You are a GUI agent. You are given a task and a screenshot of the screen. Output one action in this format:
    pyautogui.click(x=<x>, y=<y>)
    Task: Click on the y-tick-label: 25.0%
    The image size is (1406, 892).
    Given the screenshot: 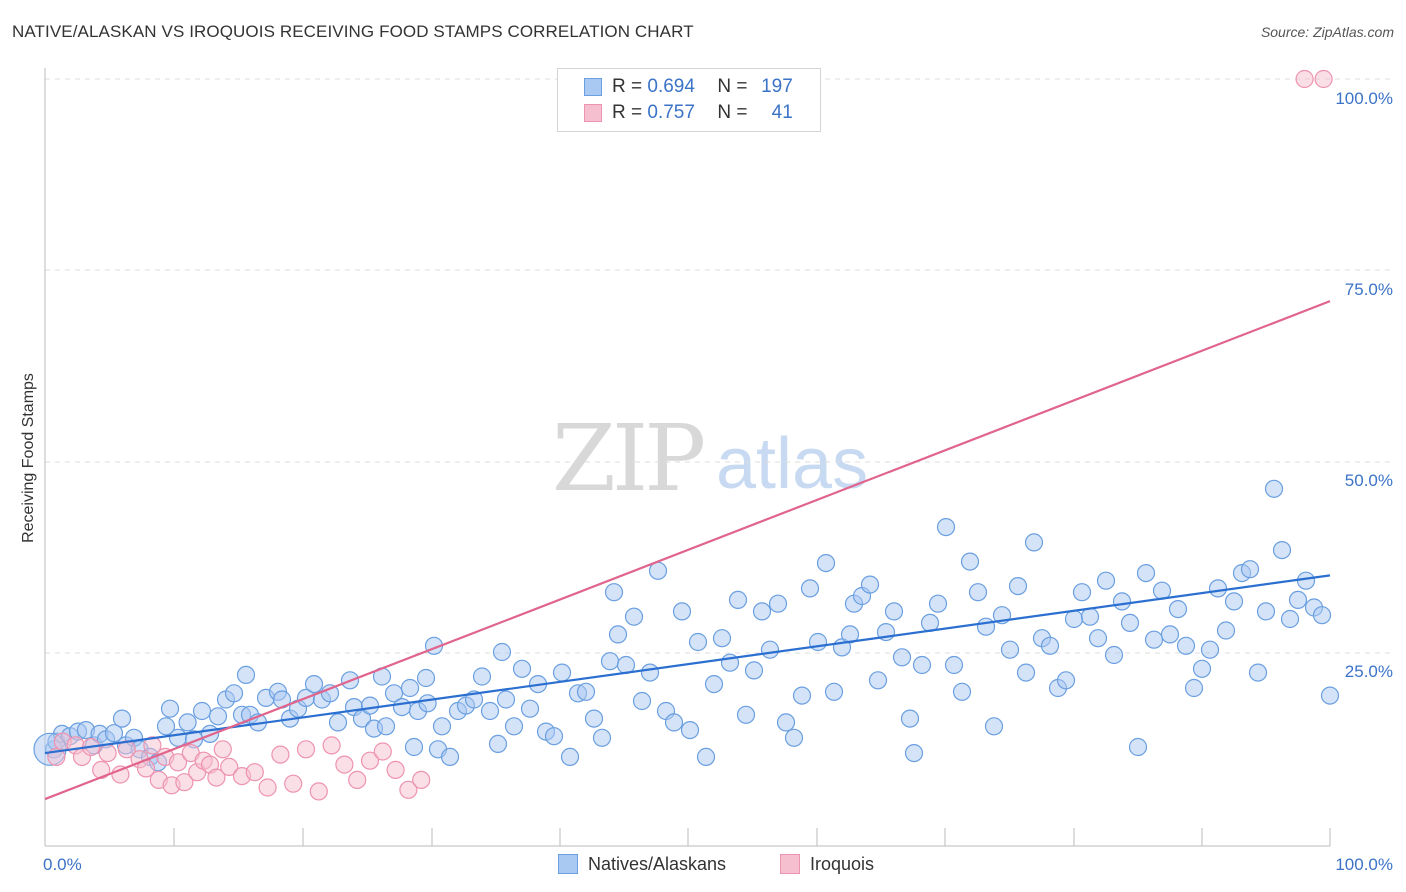 What is the action you would take?
    pyautogui.click(x=1369, y=671)
    